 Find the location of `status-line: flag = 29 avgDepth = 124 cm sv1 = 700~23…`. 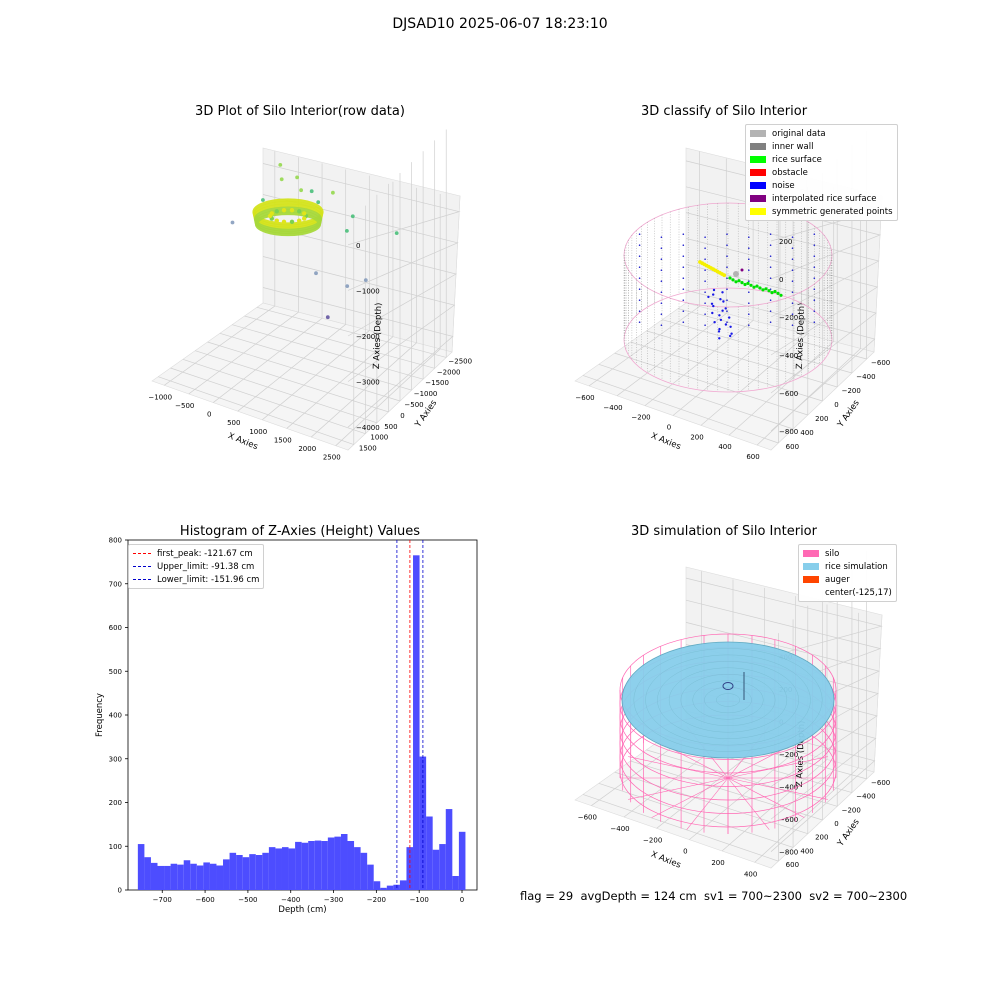

status-line: flag = 29 avgDepth = 124 cm sv1 = 700~23… is located at coordinates (714, 896).